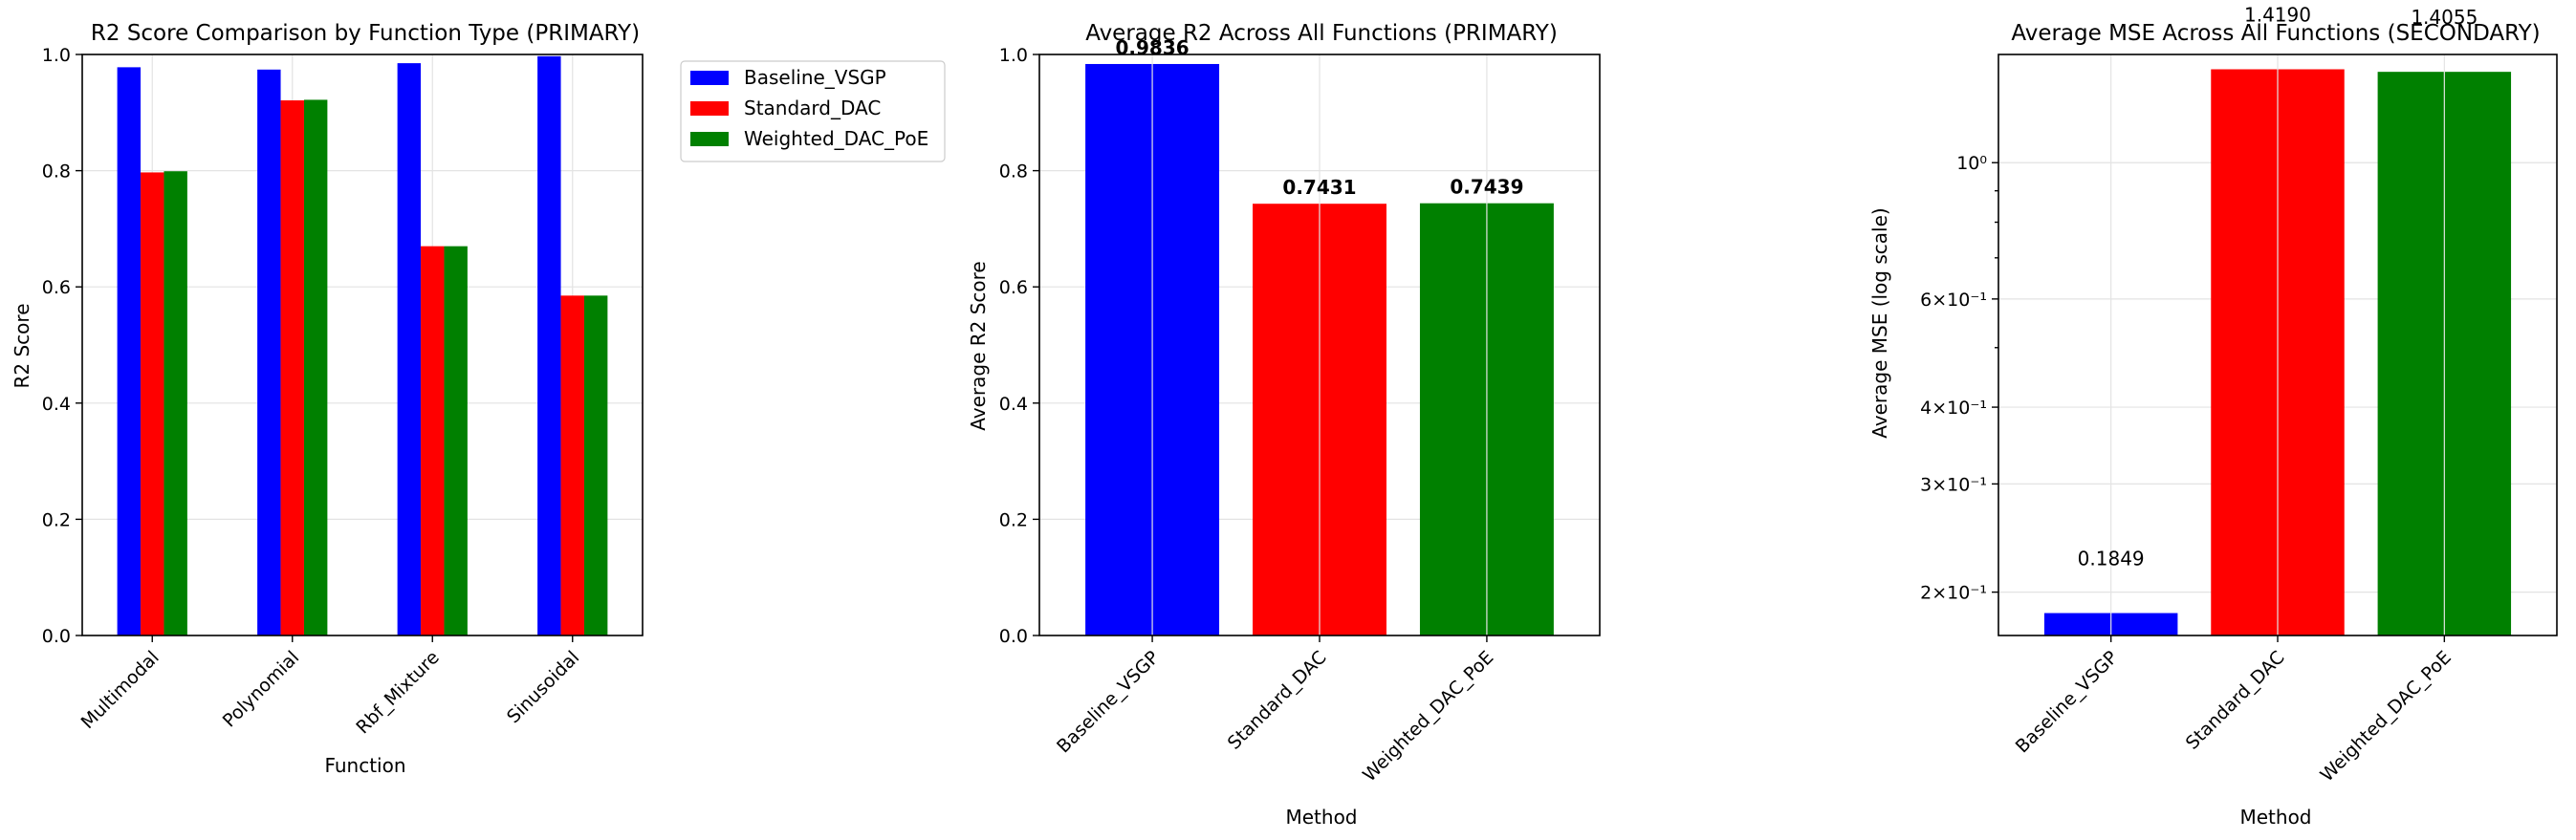 Image resolution: width=2576 pixels, height=840 pixels. Describe the element at coordinates (1013, 636) in the screenshot. I see `chart2-ytick-label: 0.0` at that location.